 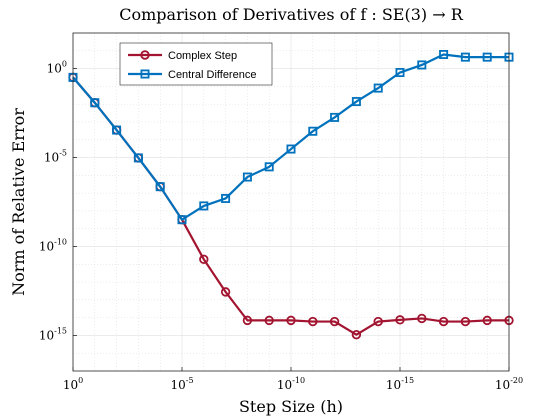 I want to click on legend-marker-central-difference, so click(x=145, y=74).